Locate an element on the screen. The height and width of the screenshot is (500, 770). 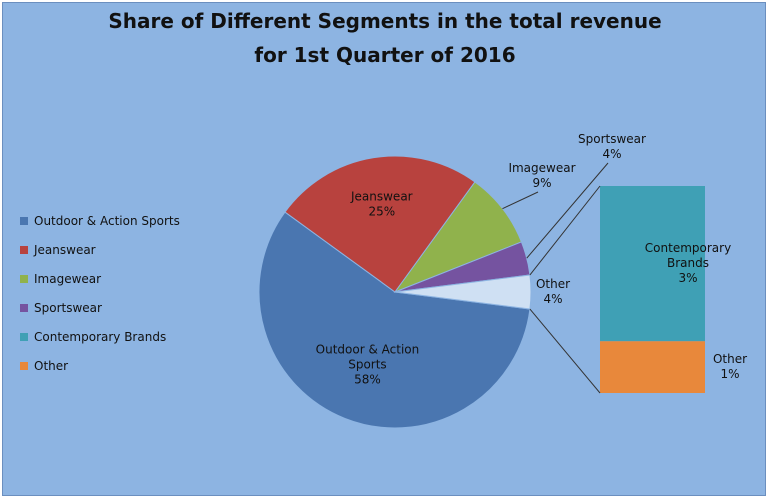
slice-label: Outdoor & Action Sports 58% is located at coordinates (368, 365).